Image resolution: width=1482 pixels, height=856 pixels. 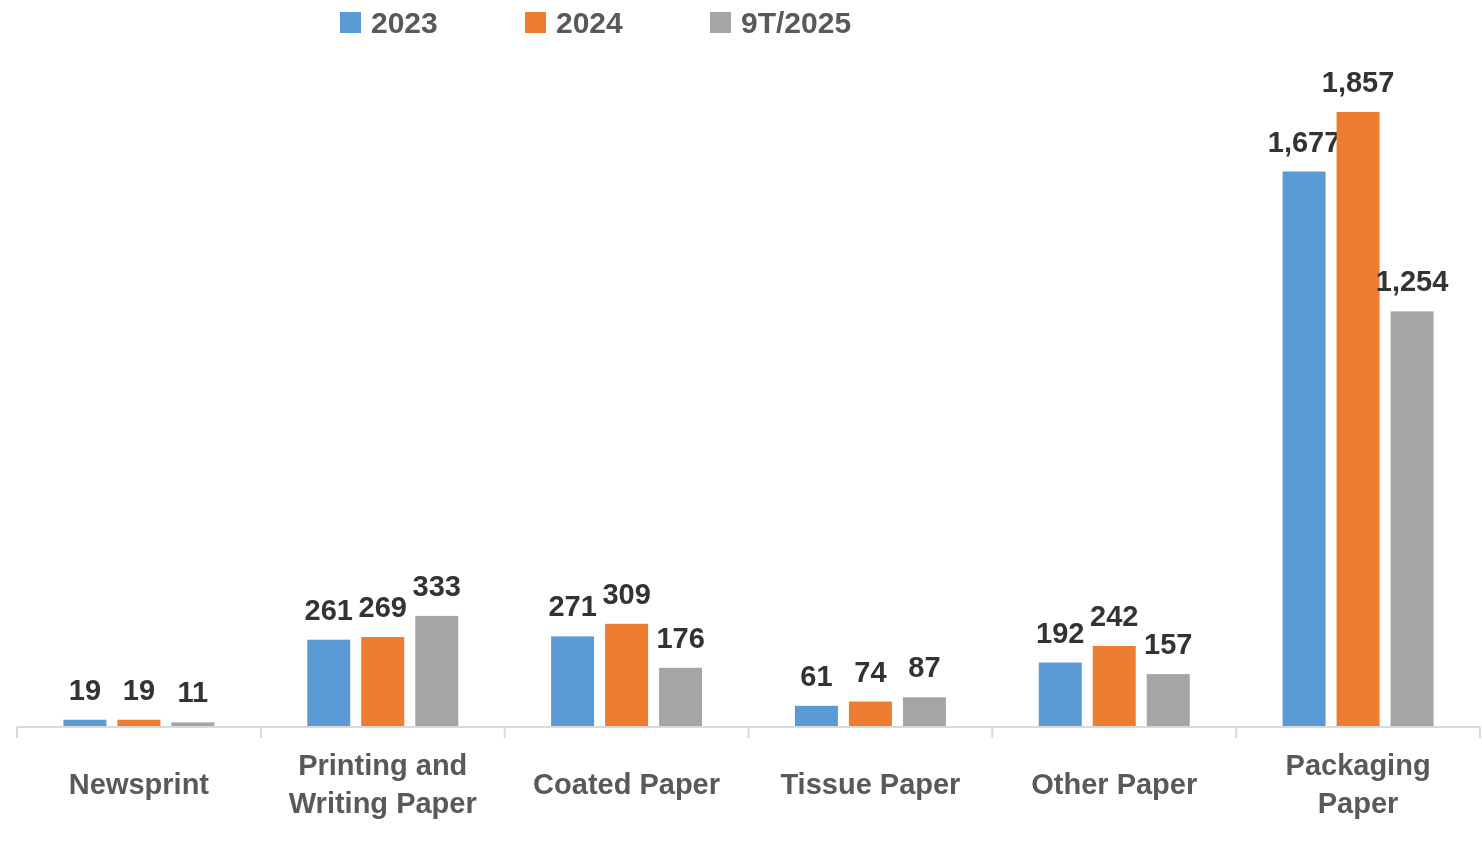 What do you see at coordinates (1114, 784) in the screenshot?
I see `x-tick-label: Other Paper` at bounding box center [1114, 784].